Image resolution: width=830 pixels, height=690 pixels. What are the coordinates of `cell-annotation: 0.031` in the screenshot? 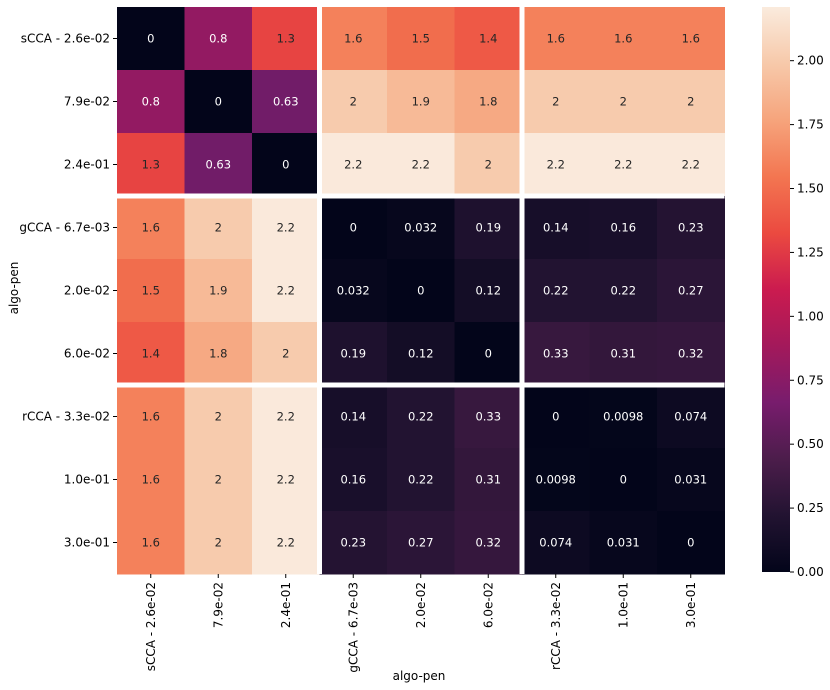 It's located at (690, 480).